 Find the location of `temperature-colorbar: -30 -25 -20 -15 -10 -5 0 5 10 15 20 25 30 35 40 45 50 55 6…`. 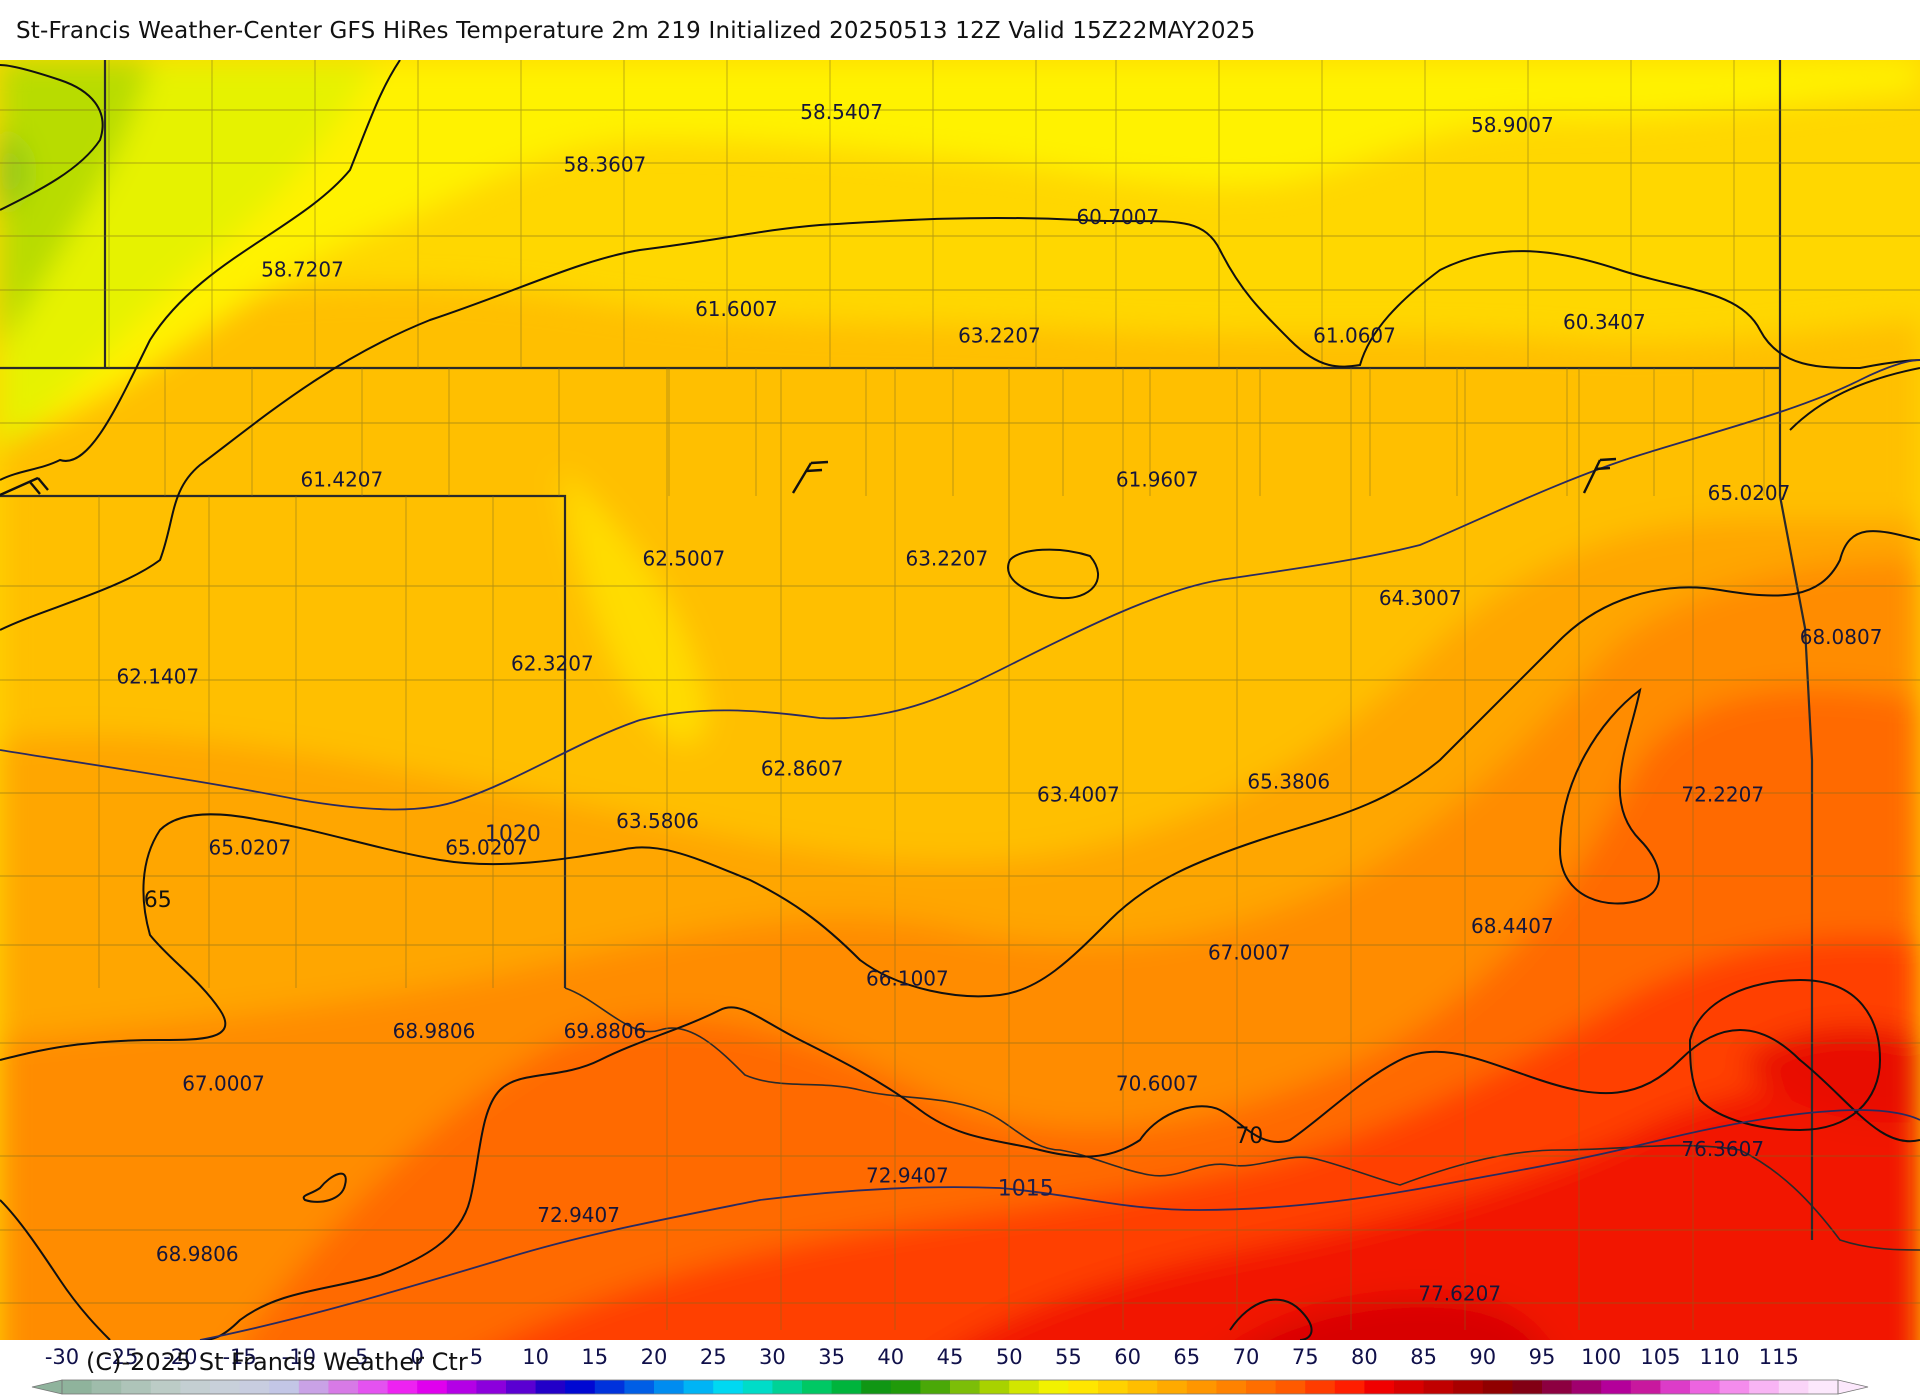

temperature-colorbar: -30 -25 -20 -15 -10 -5 0 5 10 15 20 25 30 35 40 45 50 55 6… is located at coordinates (950, 1370).